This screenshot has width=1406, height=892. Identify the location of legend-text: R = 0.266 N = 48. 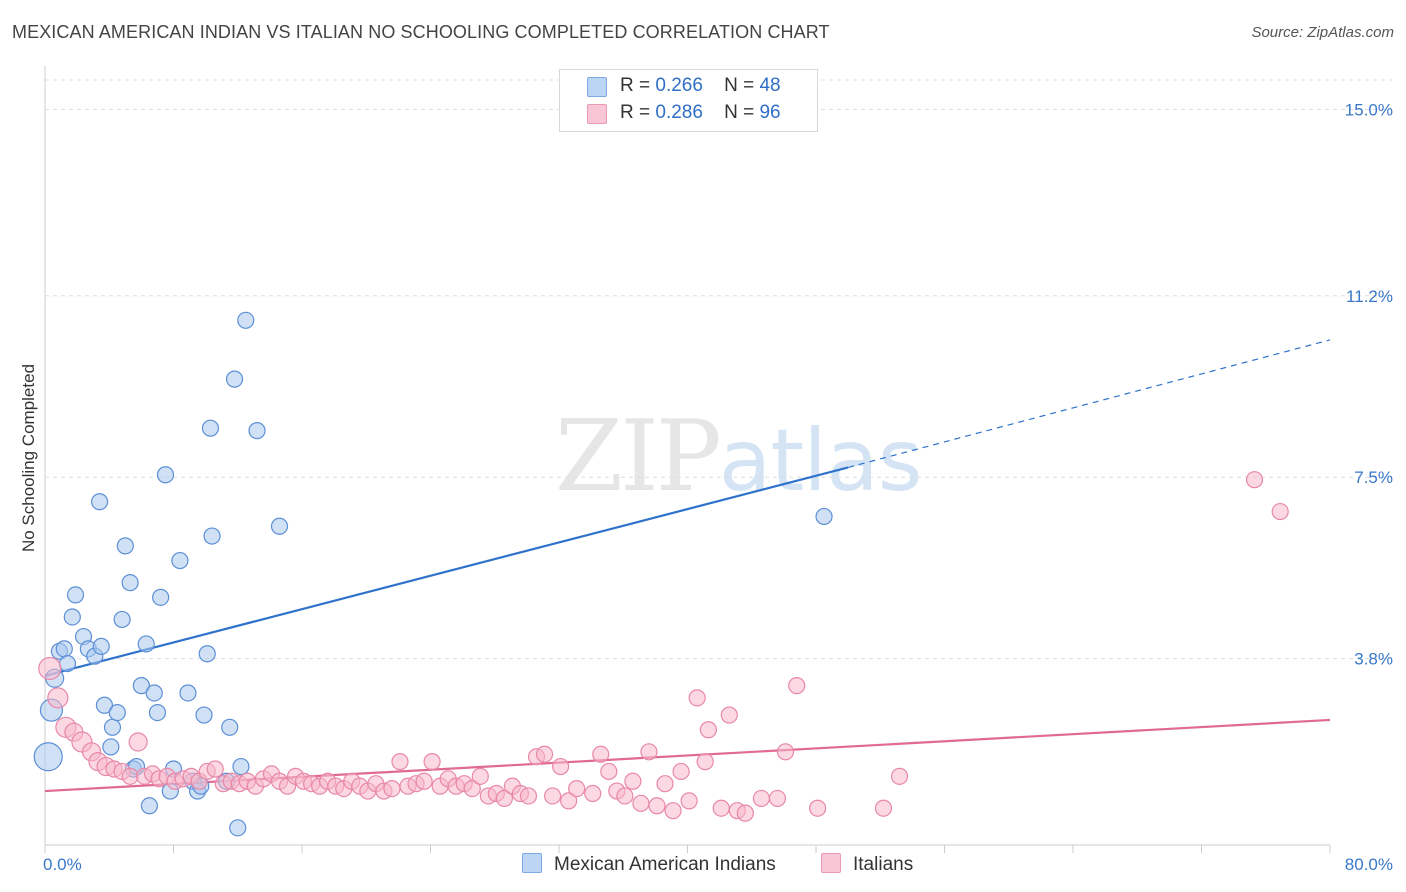
(700, 86).